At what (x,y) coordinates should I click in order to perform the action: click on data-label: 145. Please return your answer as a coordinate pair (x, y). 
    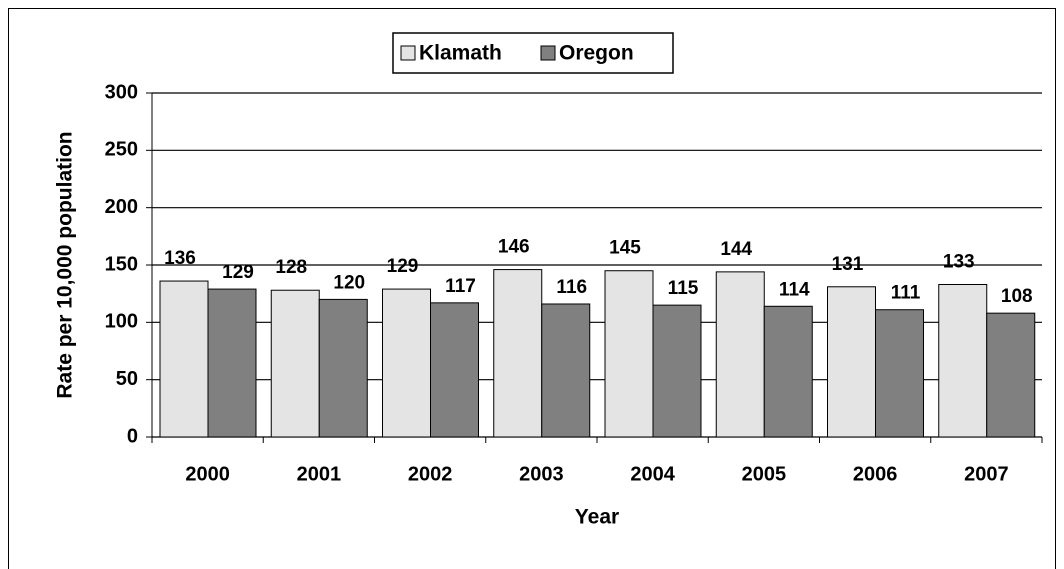
    Looking at the image, I should click on (625, 248).